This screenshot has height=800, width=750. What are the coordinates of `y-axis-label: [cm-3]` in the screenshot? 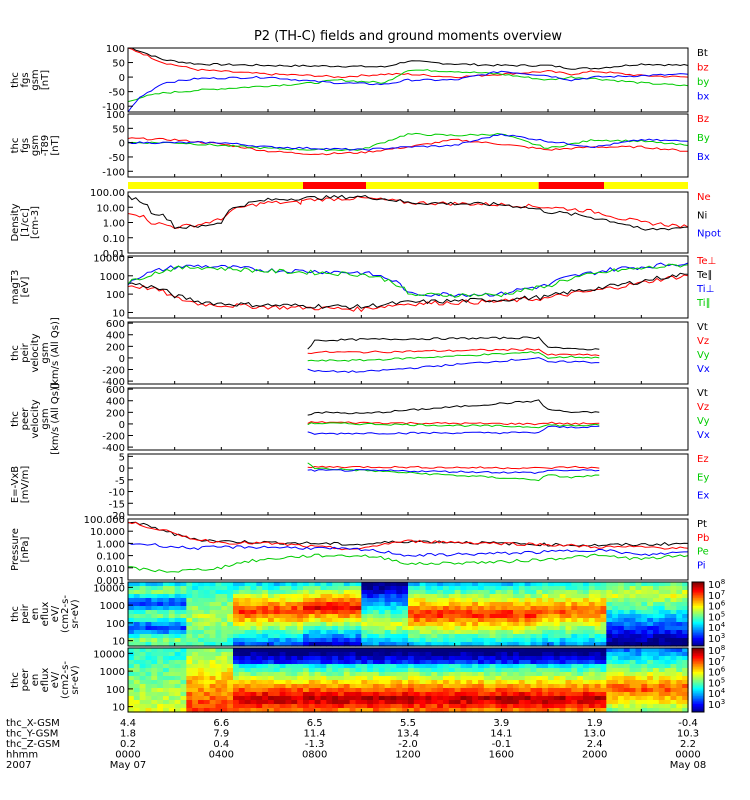 It's located at (35, 222).